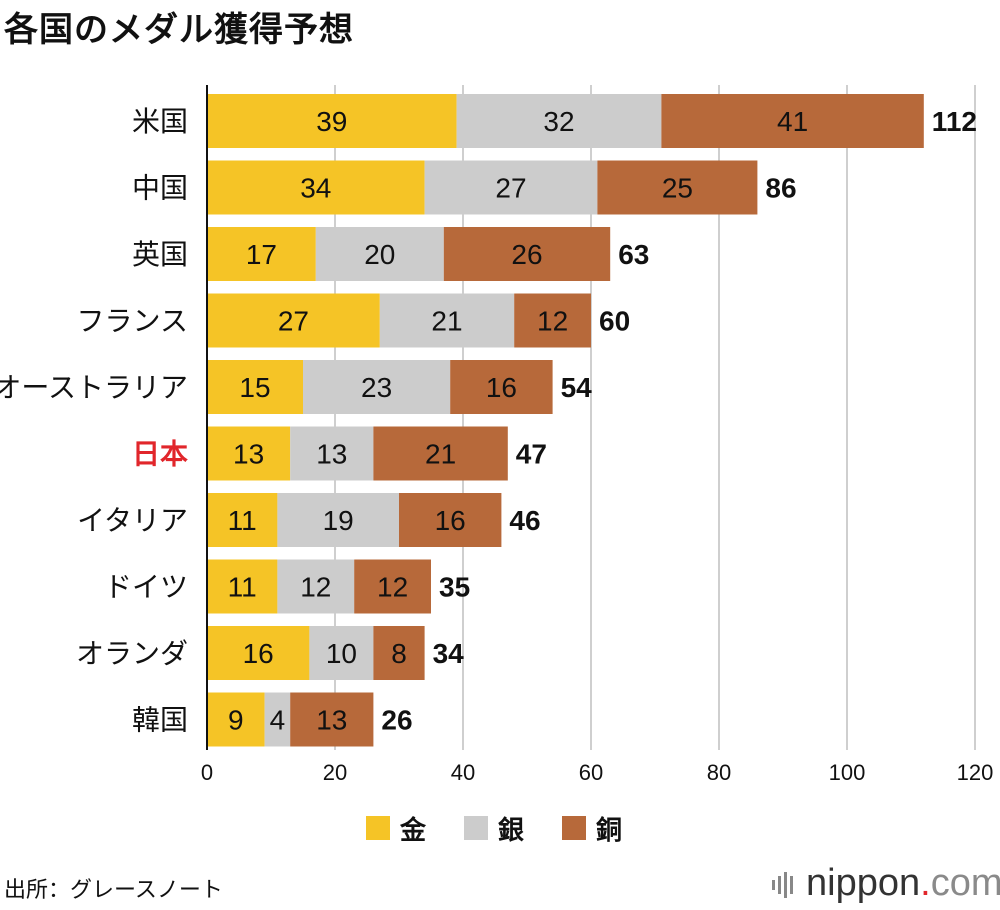 Image resolution: width=1000 pixels, height=910 pixels. Describe the element at coordinates (609, 830) in the screenshot. I see `legend-label-bronze: 銅` at that location.